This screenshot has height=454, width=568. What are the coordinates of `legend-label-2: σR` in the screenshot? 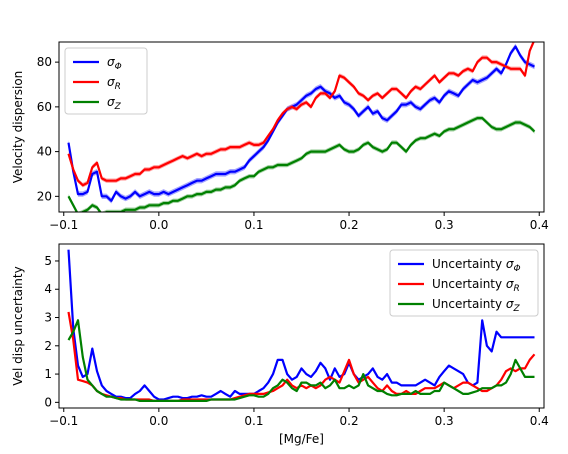 It's located at (114, 83).